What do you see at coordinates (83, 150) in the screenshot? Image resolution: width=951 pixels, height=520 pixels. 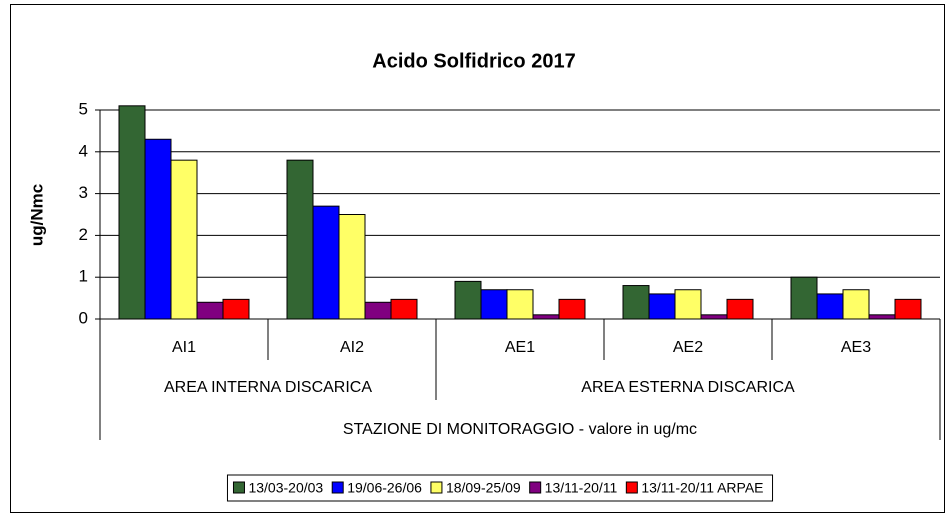 I see `y-tick-label: 4` at bounding box center [83, 150].